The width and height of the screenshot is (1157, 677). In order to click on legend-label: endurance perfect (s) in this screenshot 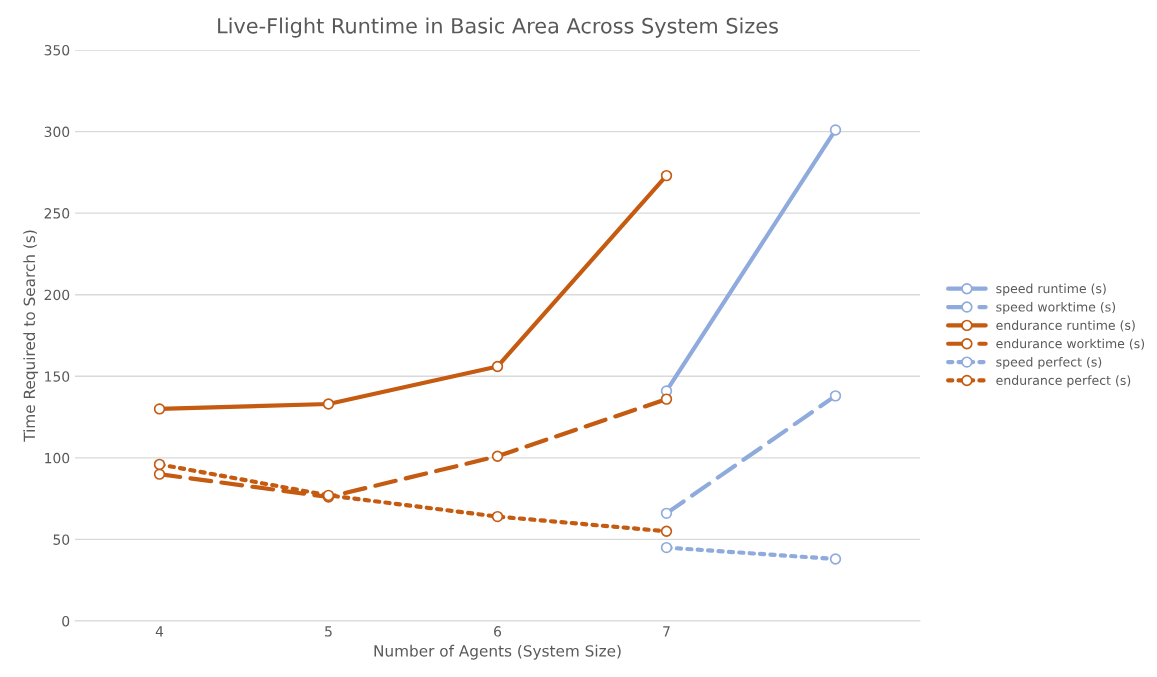, I will do `click(1063, 381)`.